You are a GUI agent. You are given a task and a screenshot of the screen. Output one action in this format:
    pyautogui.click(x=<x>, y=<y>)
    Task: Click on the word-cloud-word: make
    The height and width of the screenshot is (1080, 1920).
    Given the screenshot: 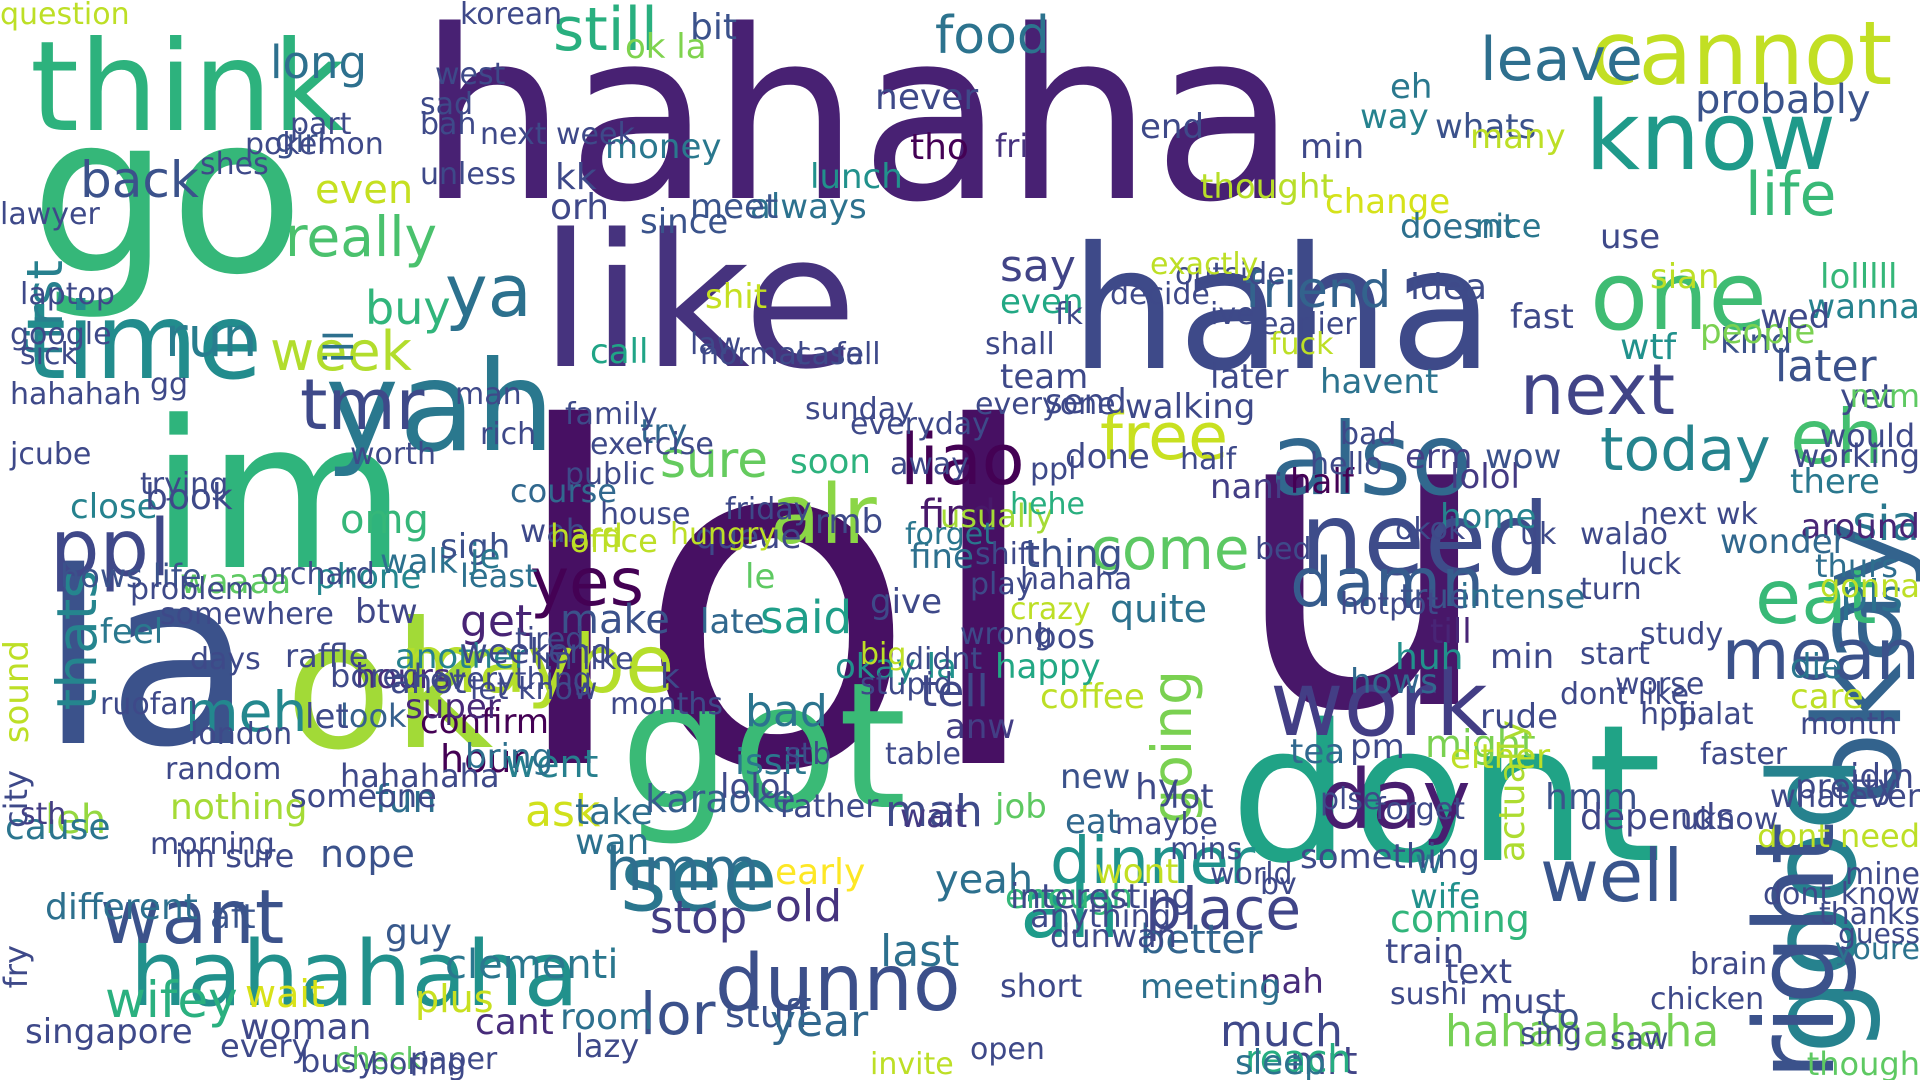 What is the action you would take?
    pyautogui.click(x=615, y=620)
    